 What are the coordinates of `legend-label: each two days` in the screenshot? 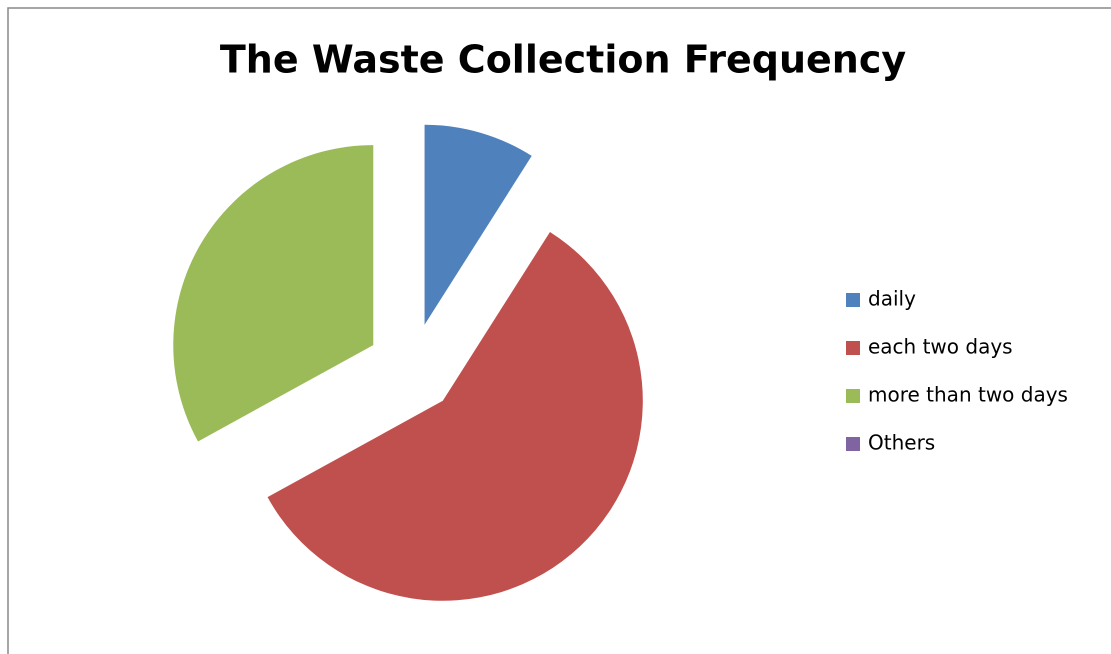 It's located at (940, 347).